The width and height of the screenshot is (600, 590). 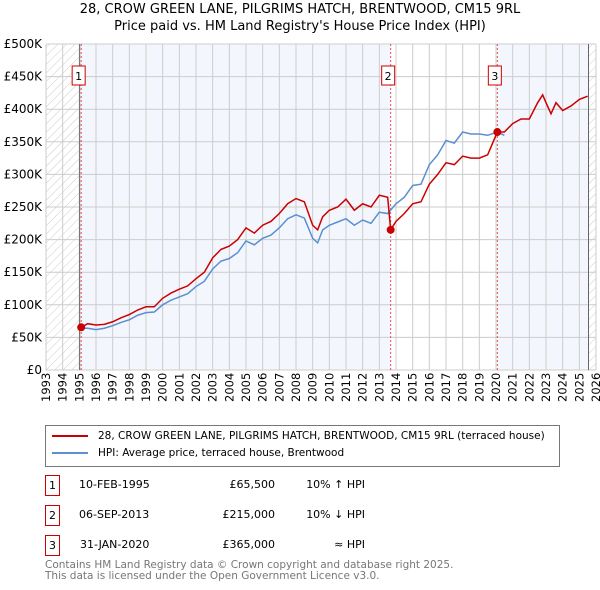 I want to click on y-tick-label: £200K, so click(x=24, y=240).